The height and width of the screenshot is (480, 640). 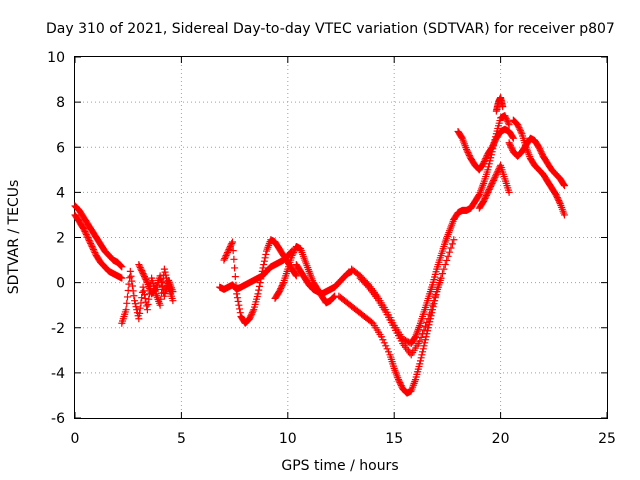 What do you see at coordinates (324, 279) in the screenshot?
I see `series-mid-d` at bounding box center [324, 279].